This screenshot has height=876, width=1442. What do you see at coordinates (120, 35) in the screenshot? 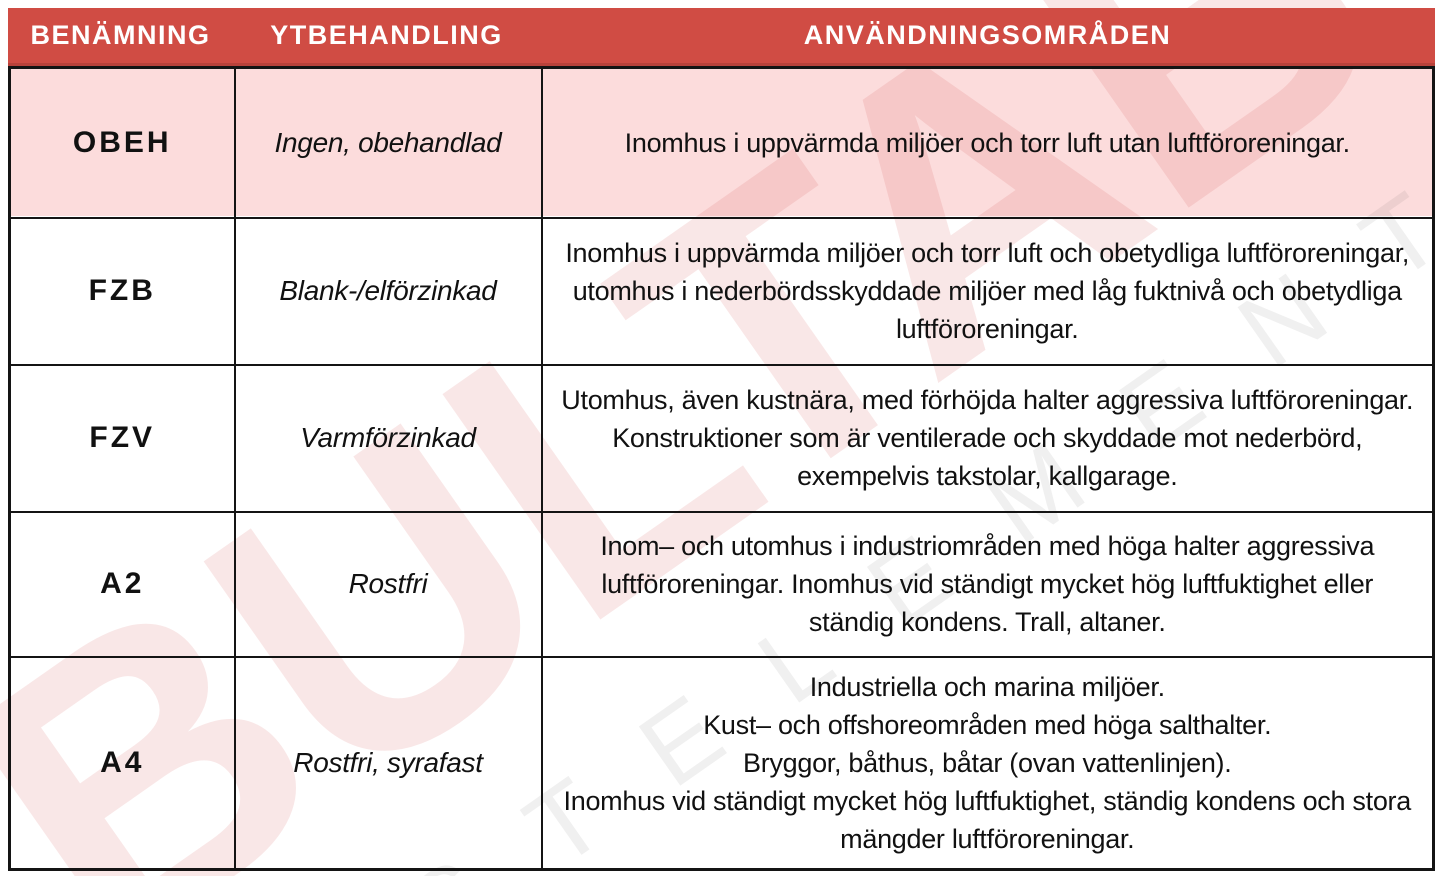
I see `column-header-benamning: BENÄMNING` at bounding box center [120, 35].